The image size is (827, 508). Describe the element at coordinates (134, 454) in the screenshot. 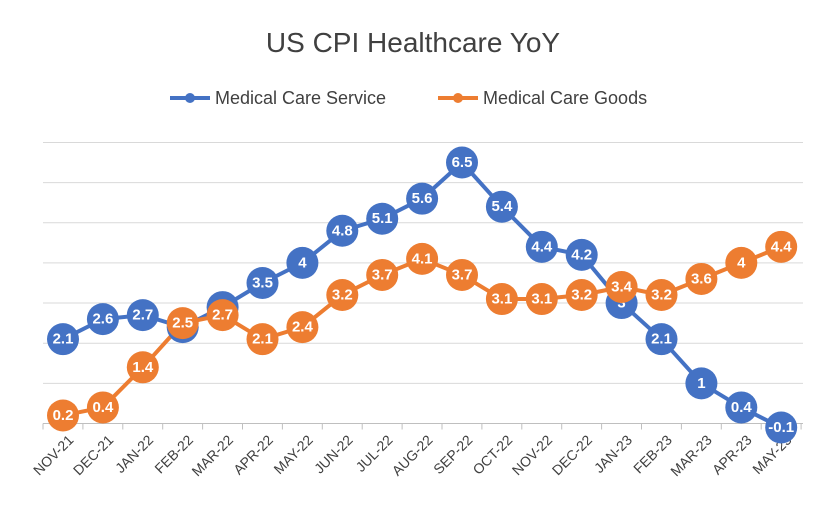

I see `x-tick-label: JAN-22` at that location.